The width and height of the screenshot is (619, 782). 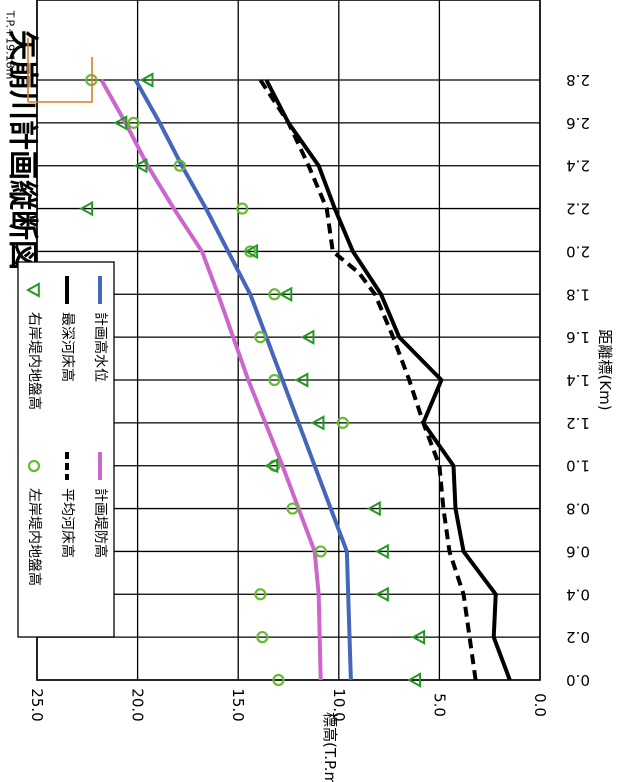 I want to click on y-axis-label: 標高(T.P.m), so click(x=330, y=747).